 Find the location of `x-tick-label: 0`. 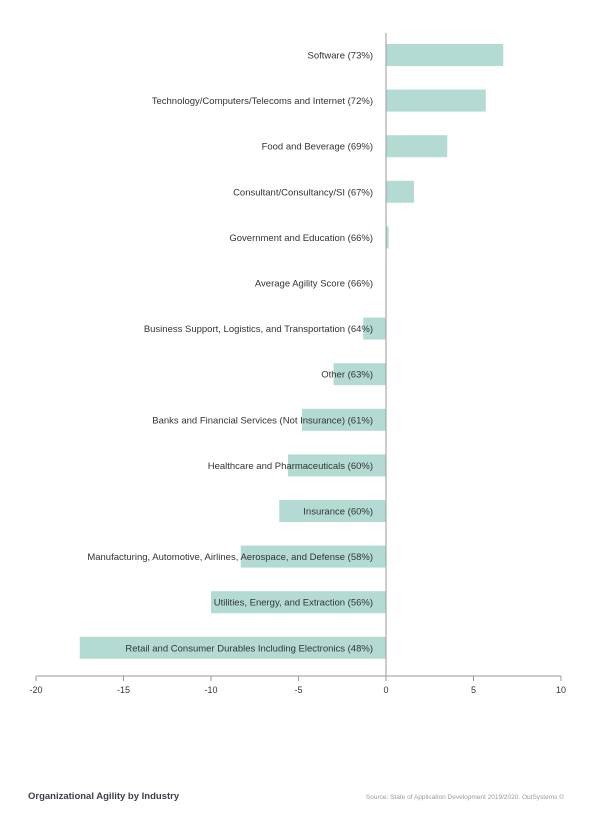

x-tick-label: 0 is located at coordinates (385, 690).